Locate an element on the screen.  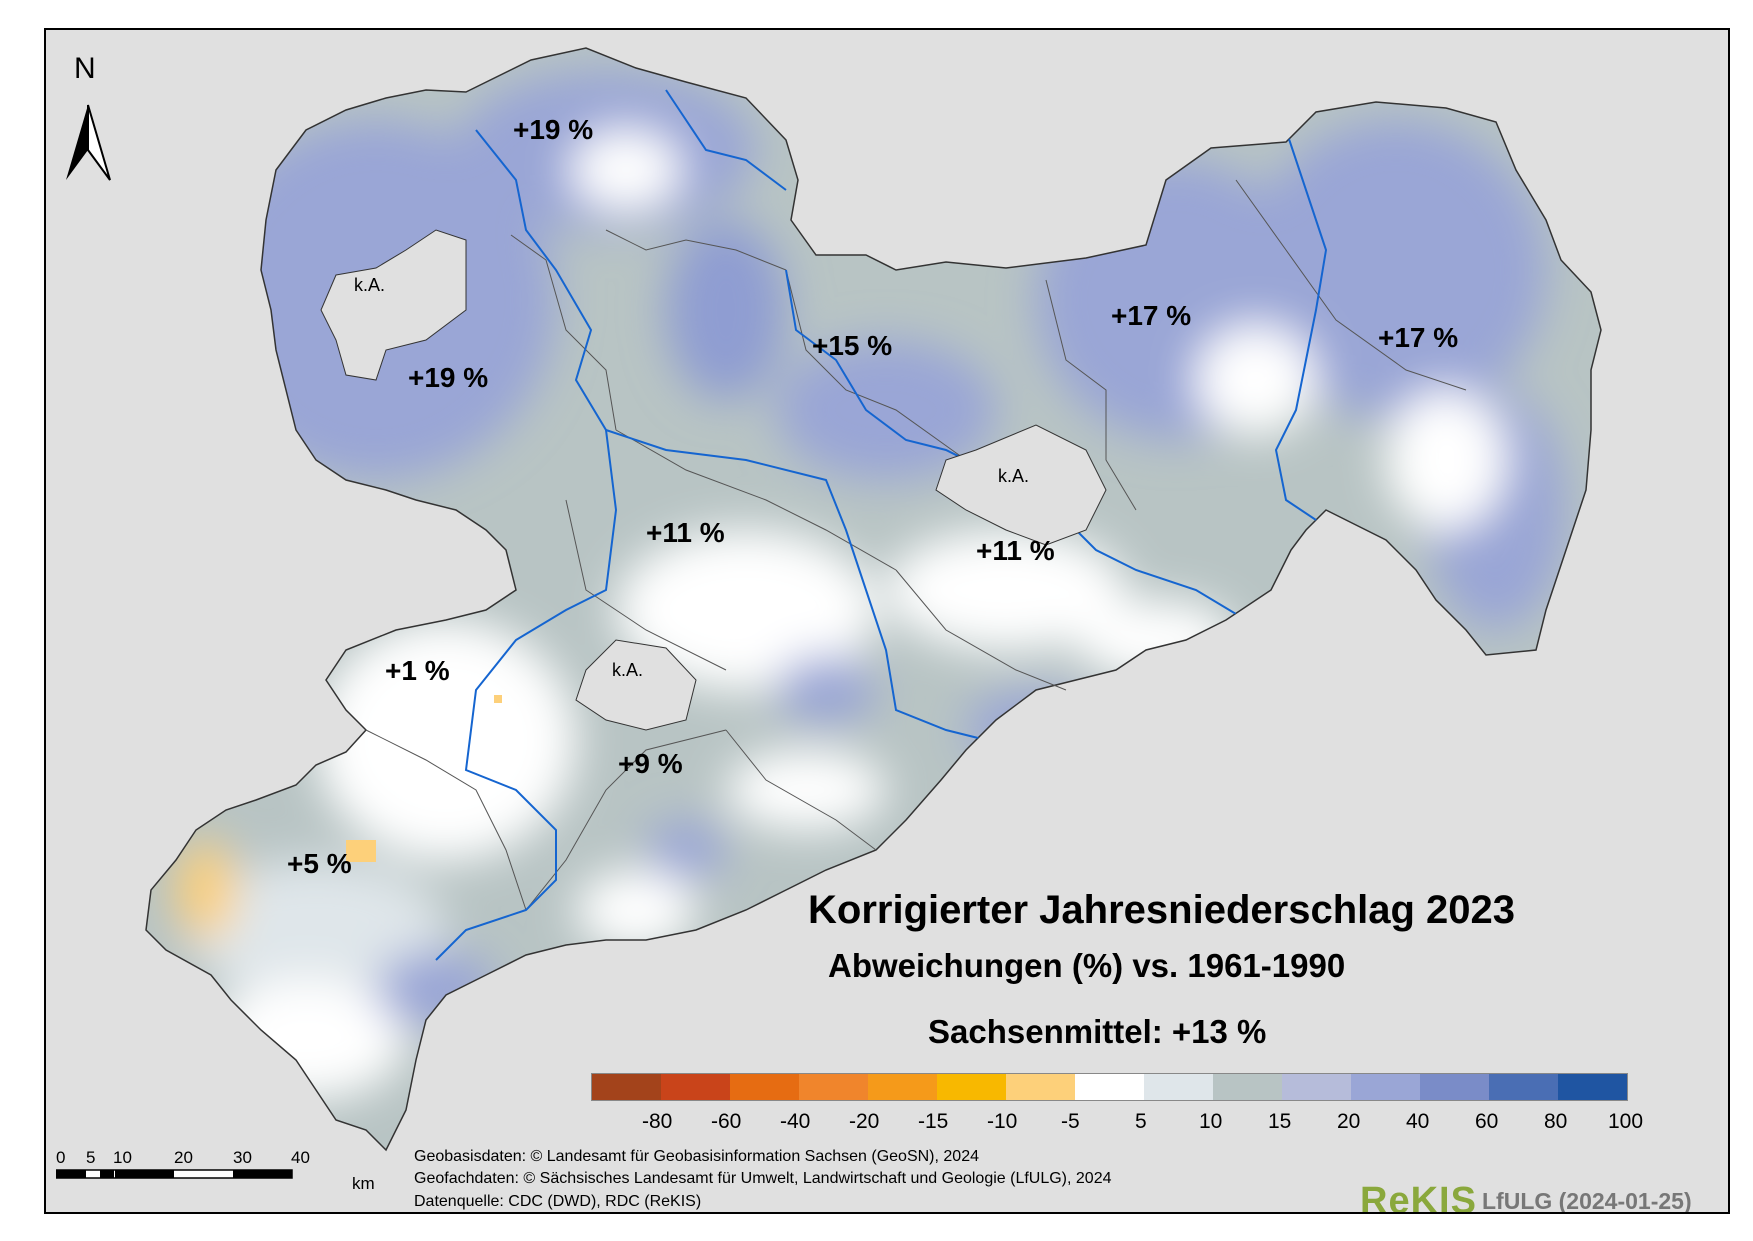
scale-number: 40 is located at coordinates (300, 1157).